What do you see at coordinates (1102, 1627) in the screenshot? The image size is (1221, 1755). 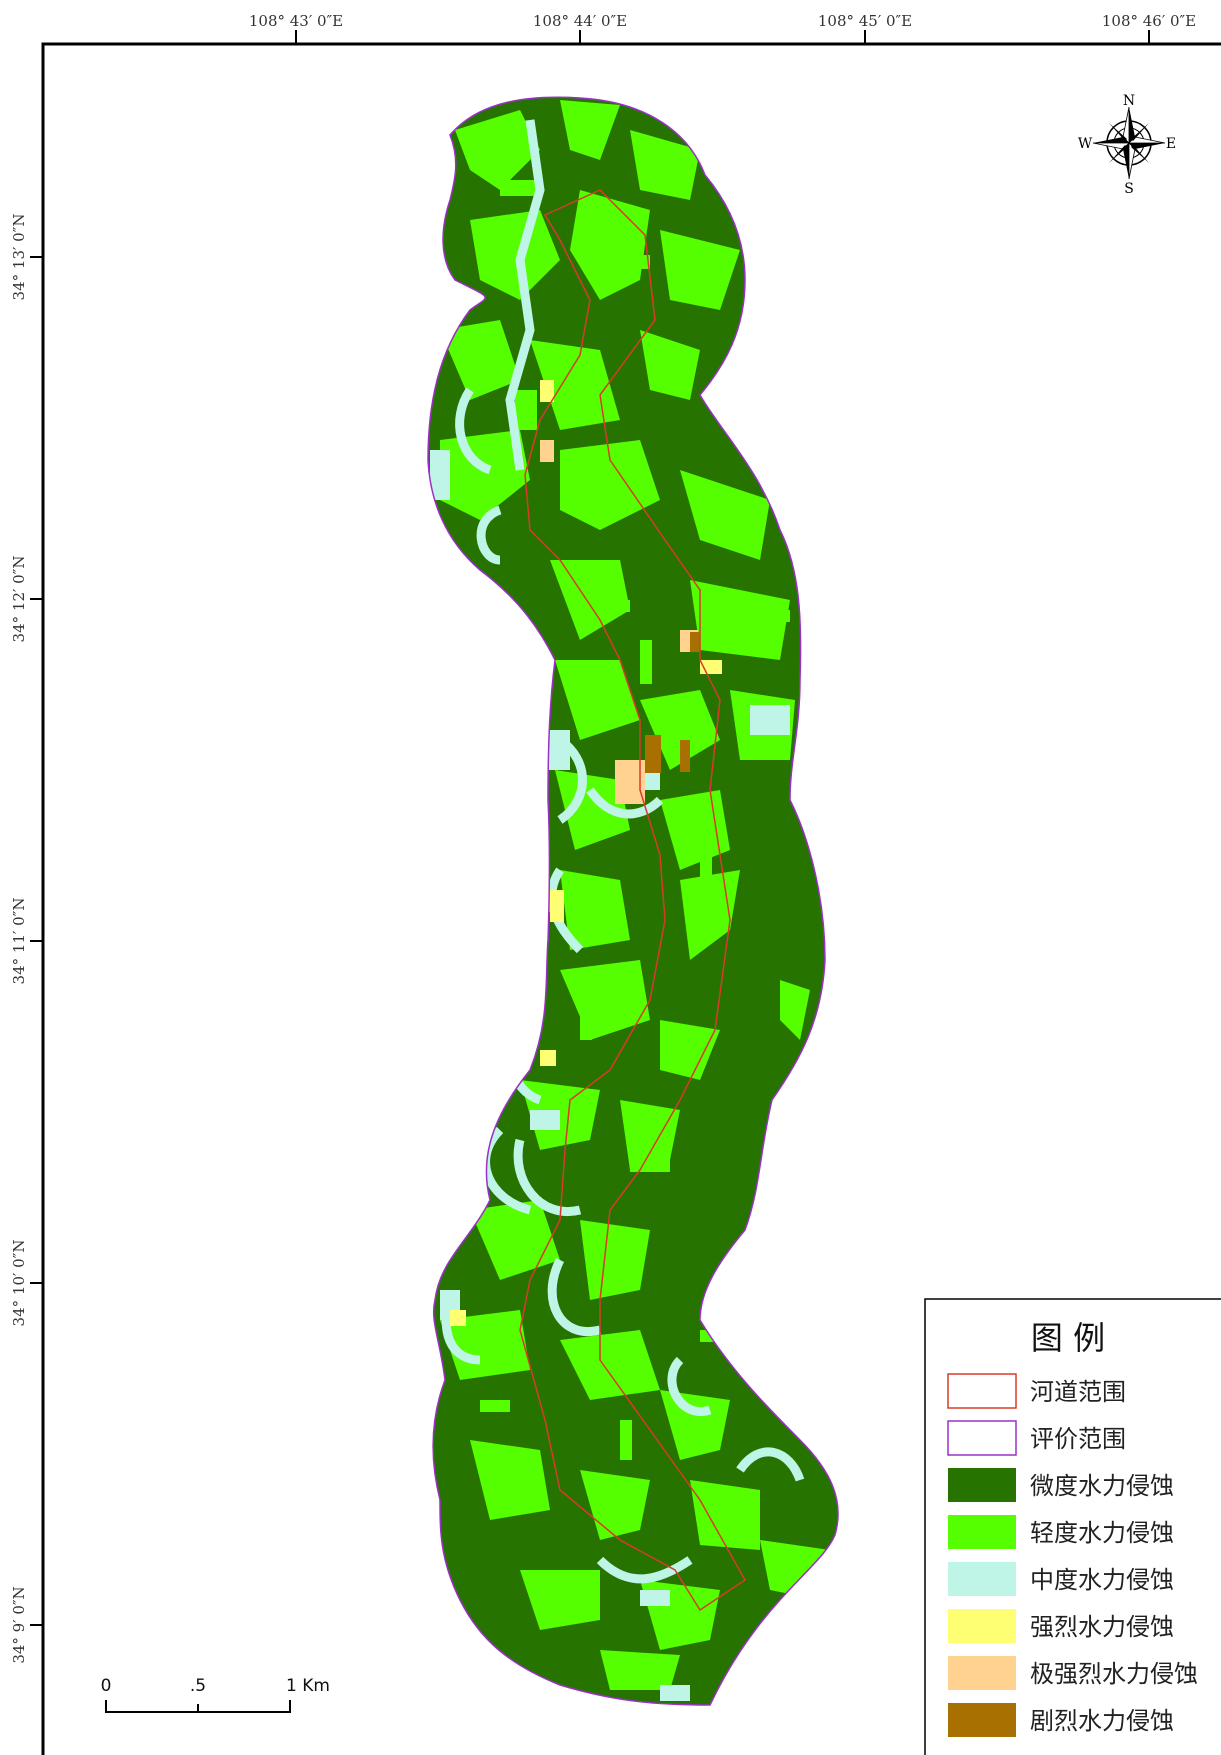 I see `legend-label: 强烈水力侵蚀` at bounding box center [1102, 1627].